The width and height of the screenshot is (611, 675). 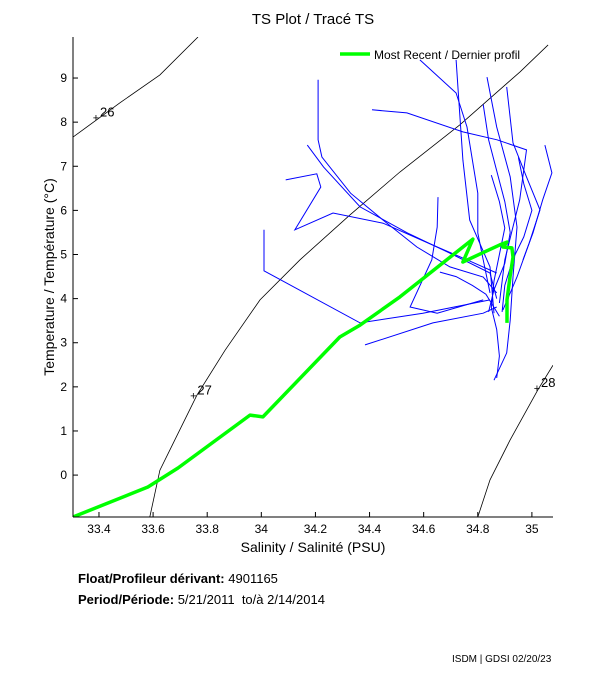 I want to click on density-label-26: 26, so click(x=107, y=112).